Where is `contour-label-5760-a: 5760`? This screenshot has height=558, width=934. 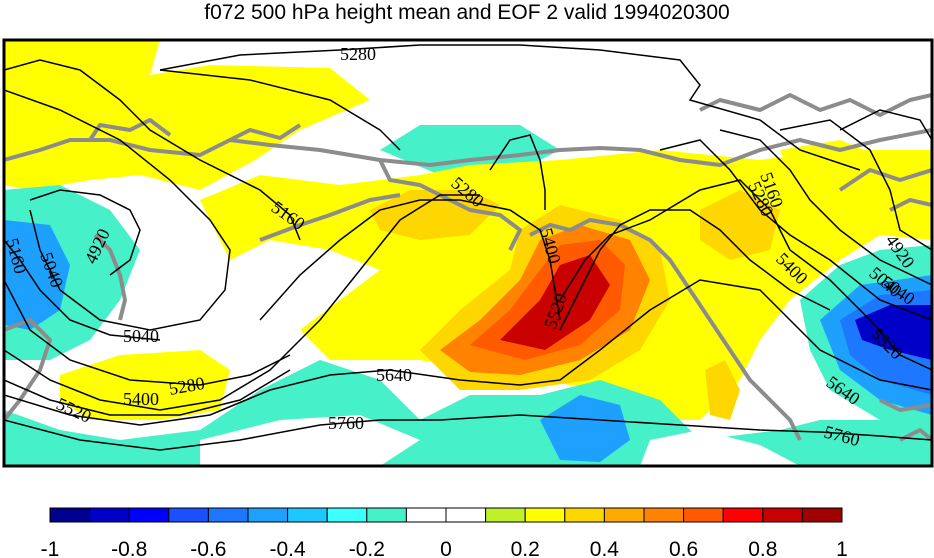
contour-label-5760-a: 5760 is located at coordinates (346, 423).